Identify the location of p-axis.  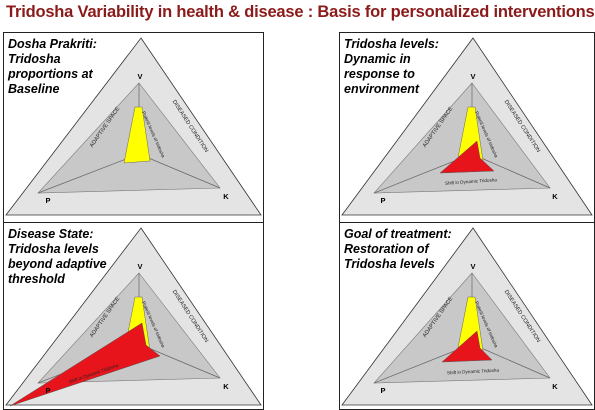
(88, 173).